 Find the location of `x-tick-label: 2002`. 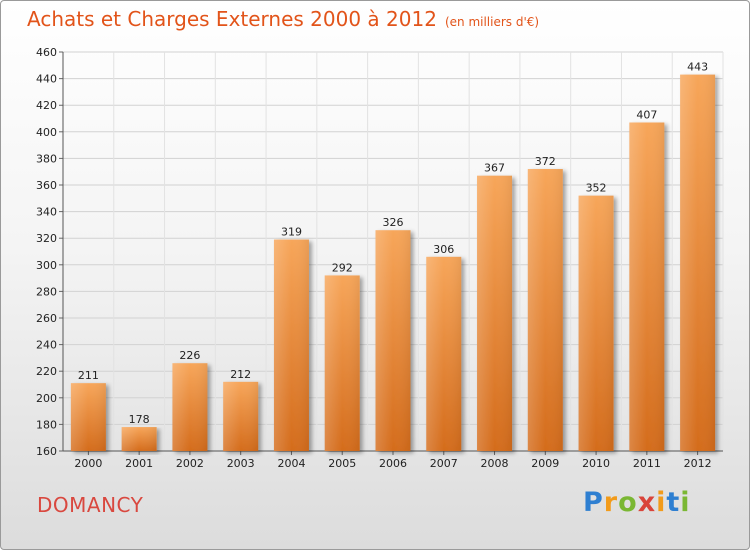

x-tick-label: 2002 is located at coordinates (190, 463).